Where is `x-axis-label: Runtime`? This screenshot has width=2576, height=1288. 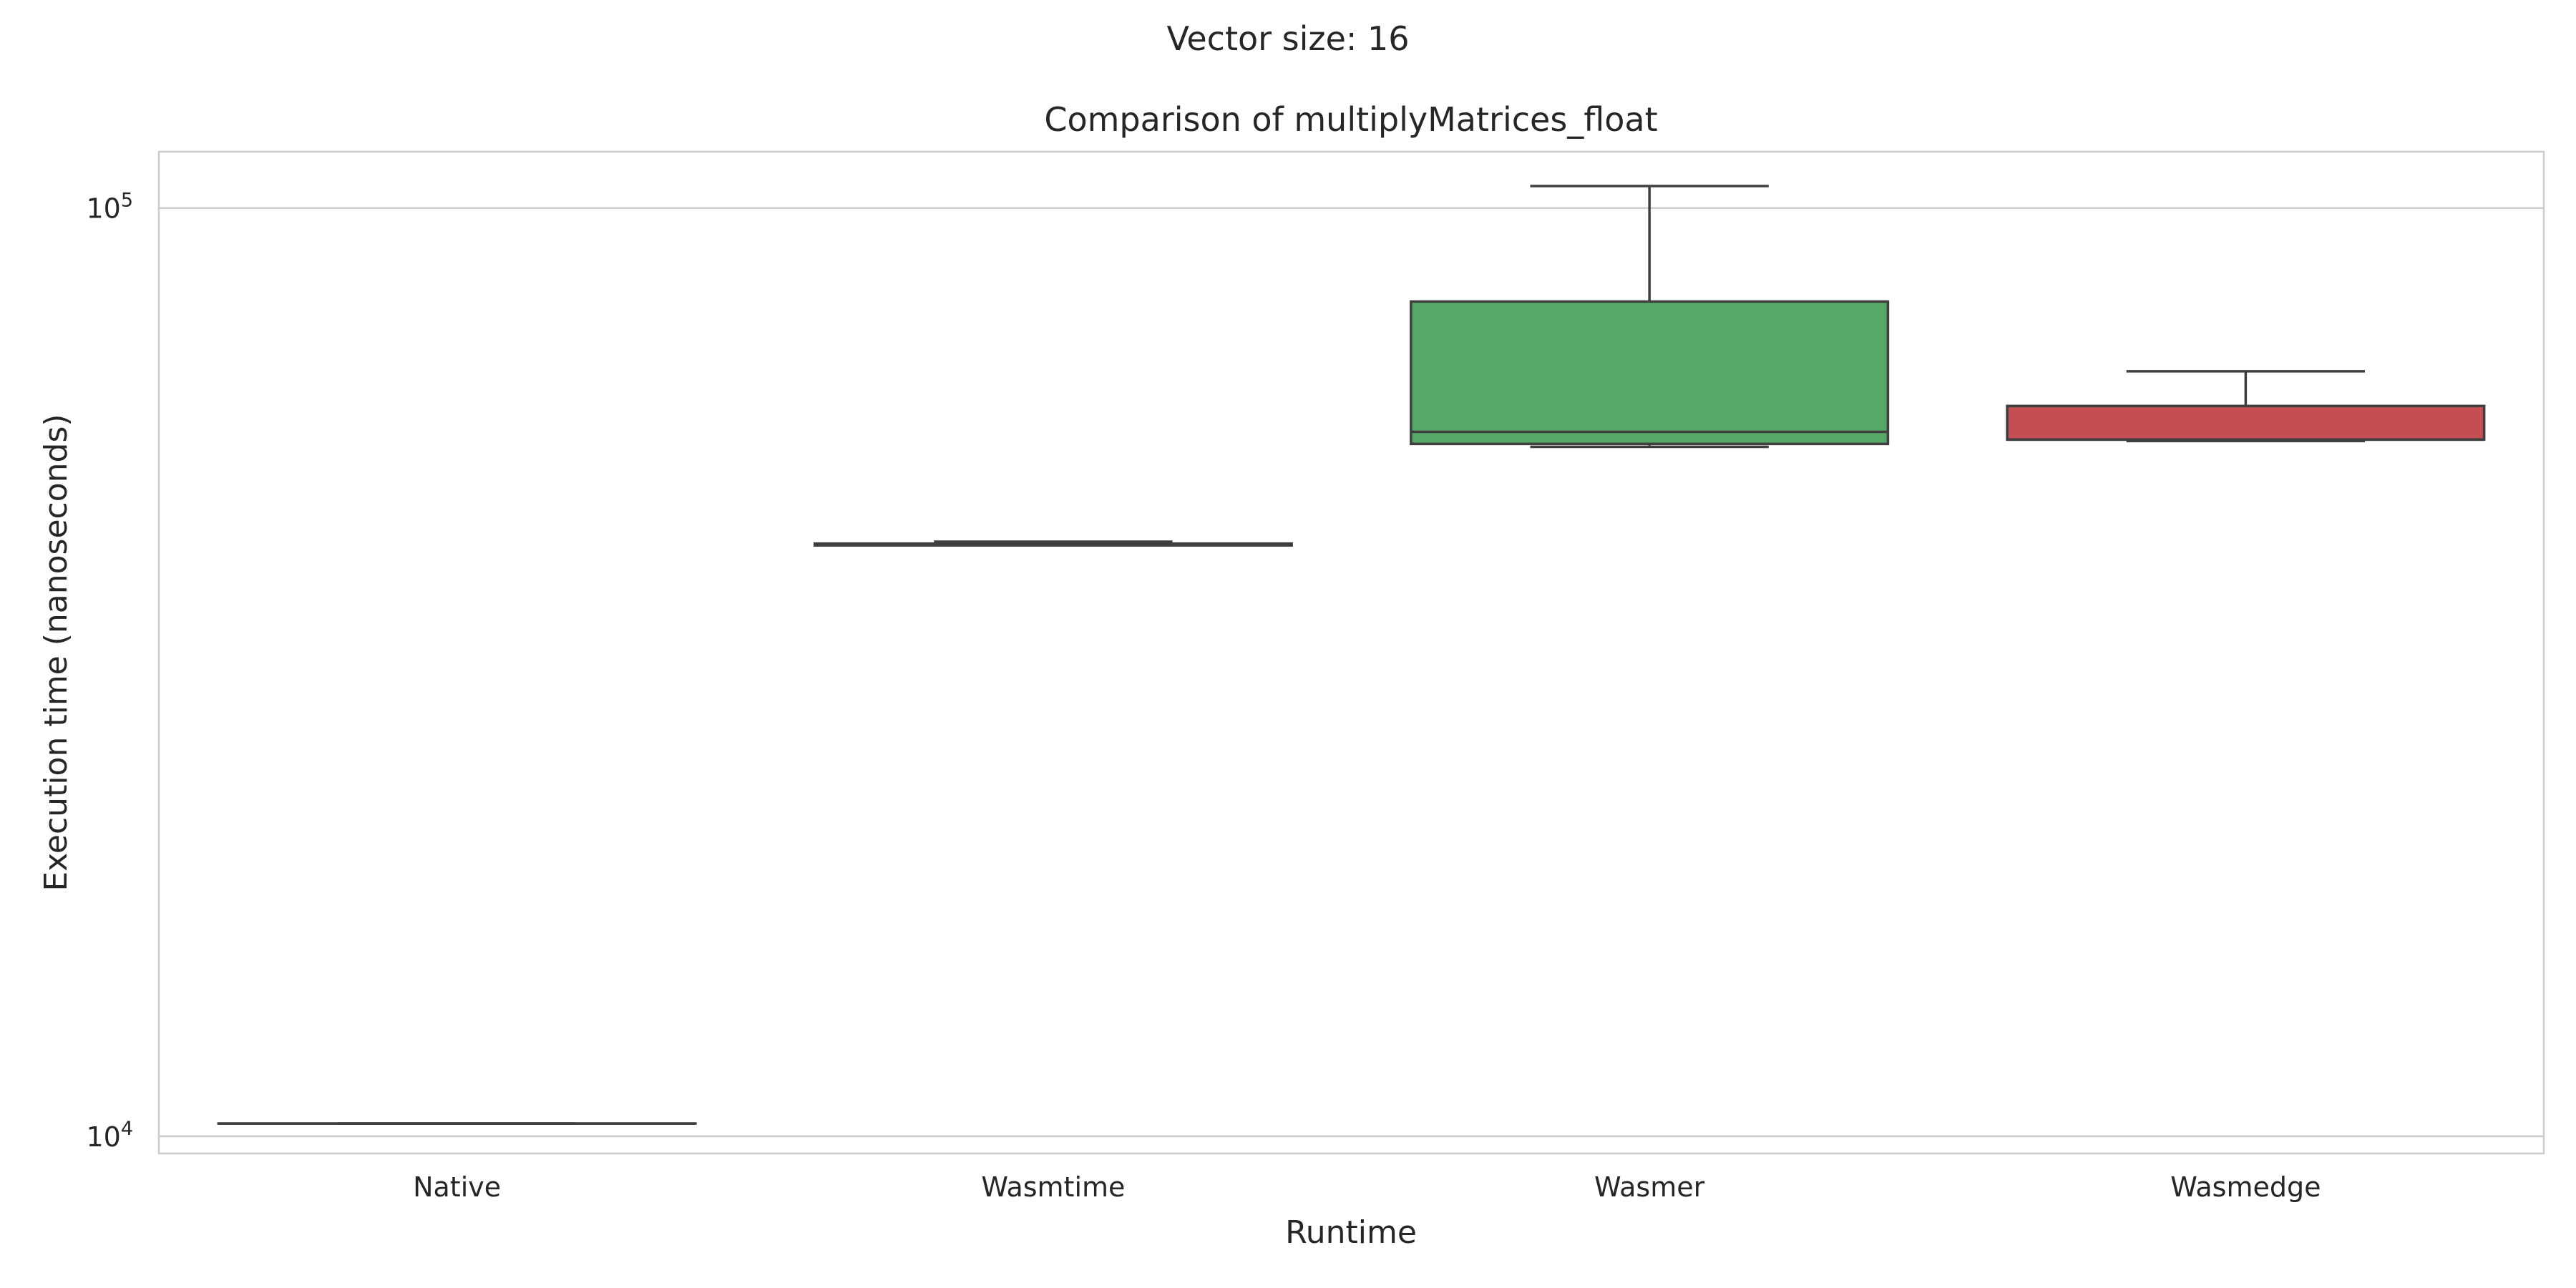 x-axis-label: Runtime is located at coordinates (1351, 1232).